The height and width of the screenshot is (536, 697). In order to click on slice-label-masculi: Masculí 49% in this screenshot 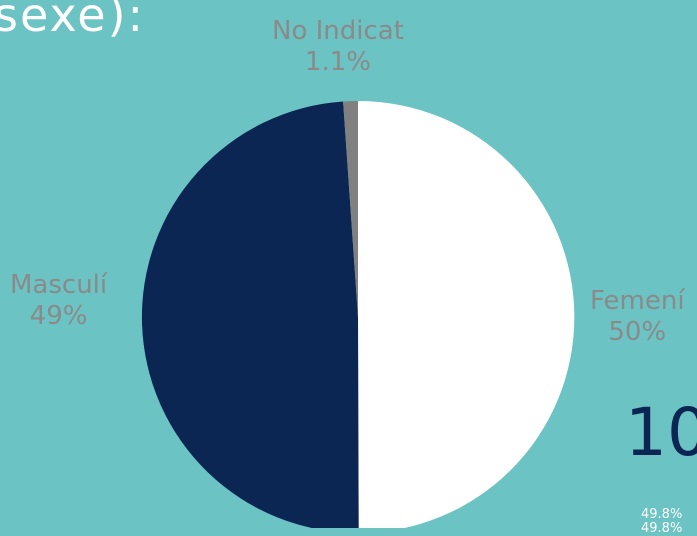, I will do `click(58, 301)`.